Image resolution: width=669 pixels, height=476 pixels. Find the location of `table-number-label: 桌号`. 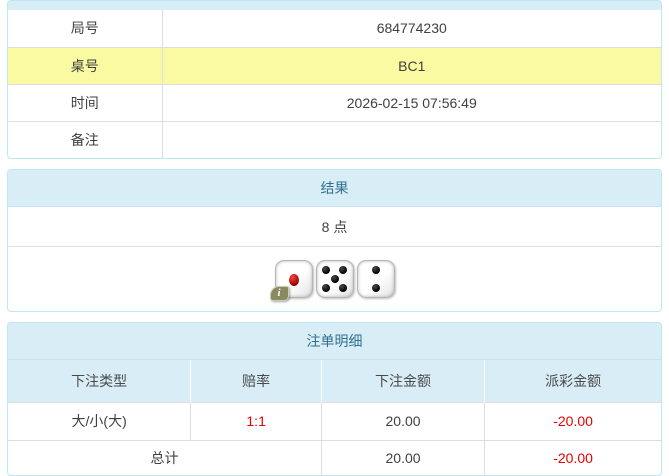

table-number-label: 桌号 is located at coordinates (85, 65).